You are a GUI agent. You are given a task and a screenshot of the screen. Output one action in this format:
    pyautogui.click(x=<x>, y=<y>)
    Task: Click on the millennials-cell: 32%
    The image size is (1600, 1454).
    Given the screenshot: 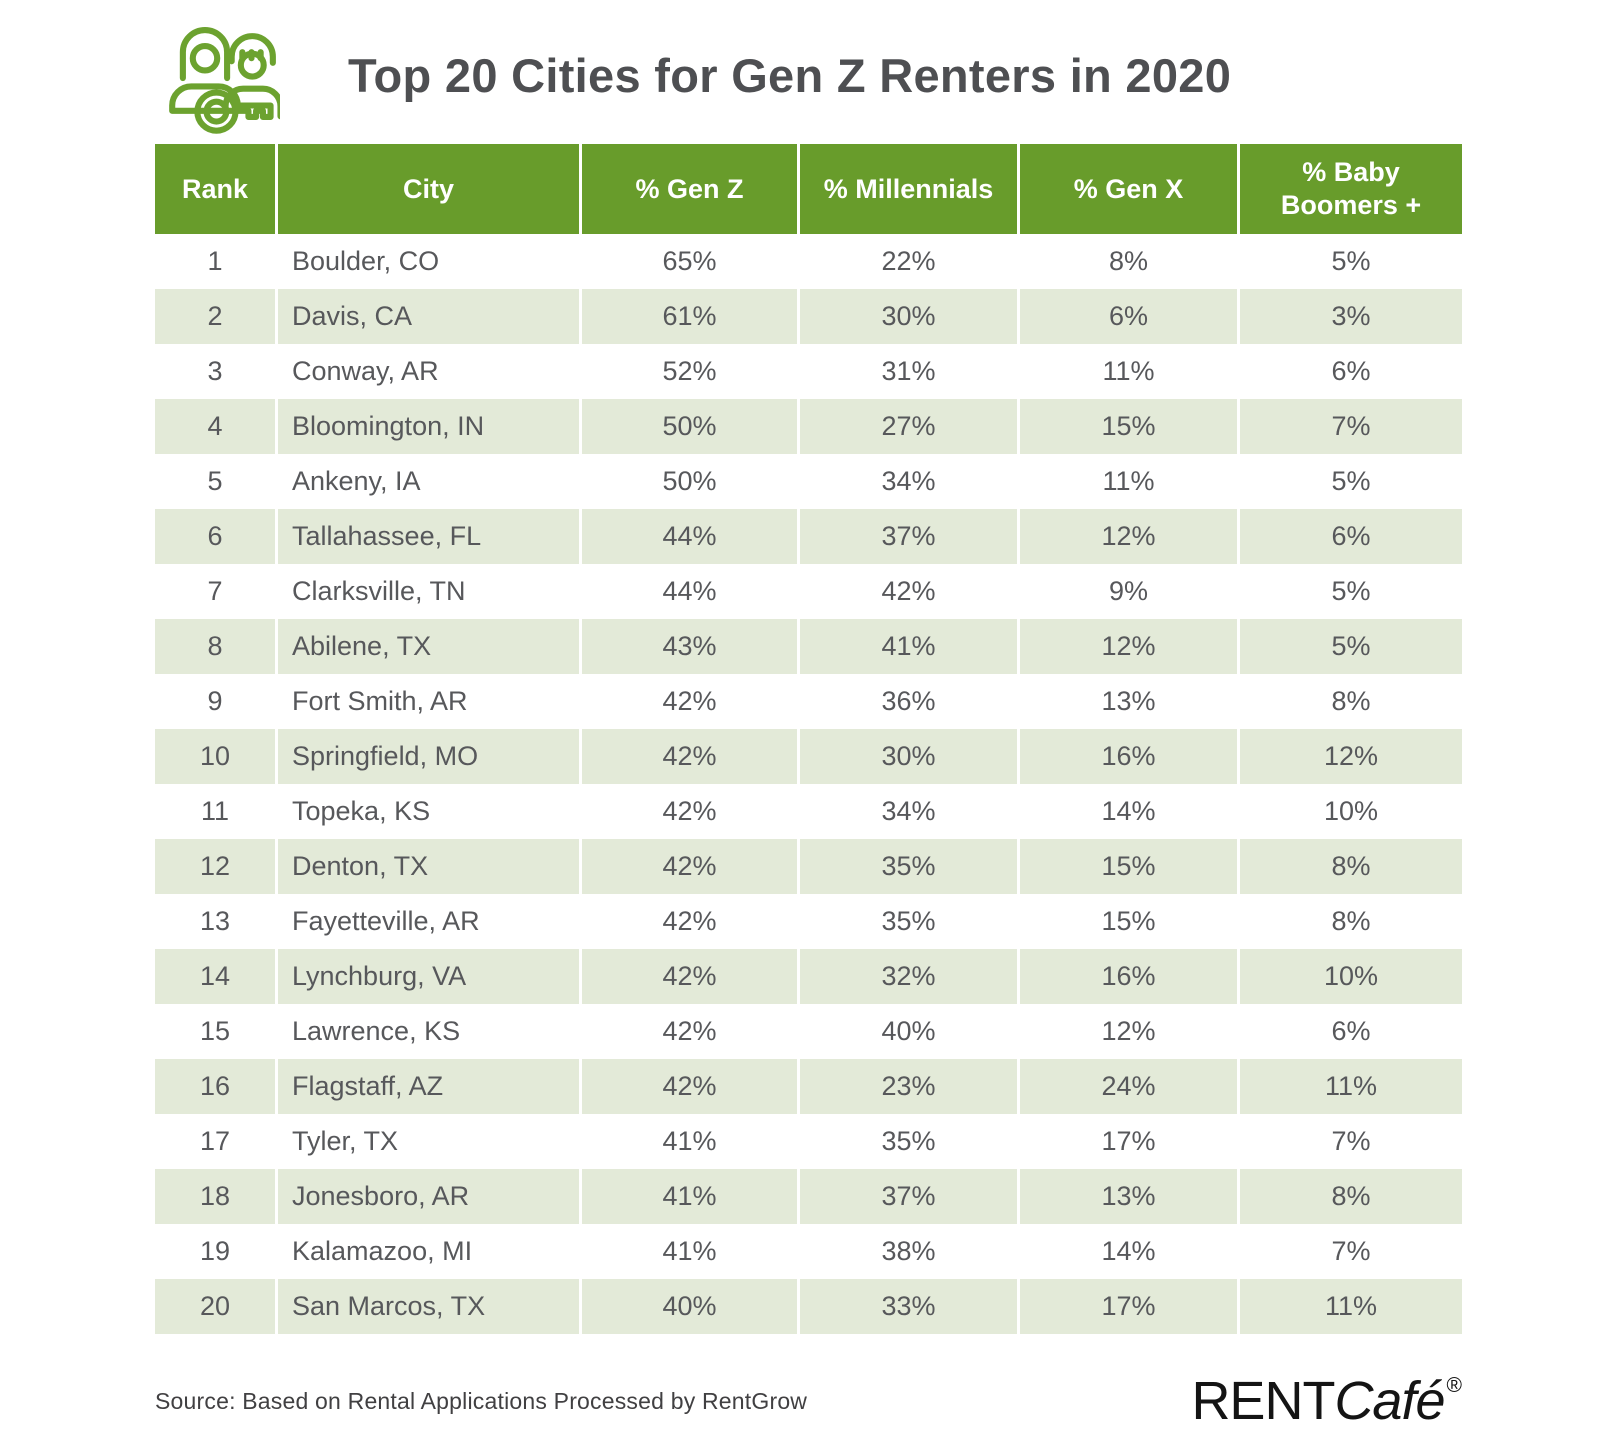 What is the action you would take?
    pyautogui.click(x=910, y=976)
    